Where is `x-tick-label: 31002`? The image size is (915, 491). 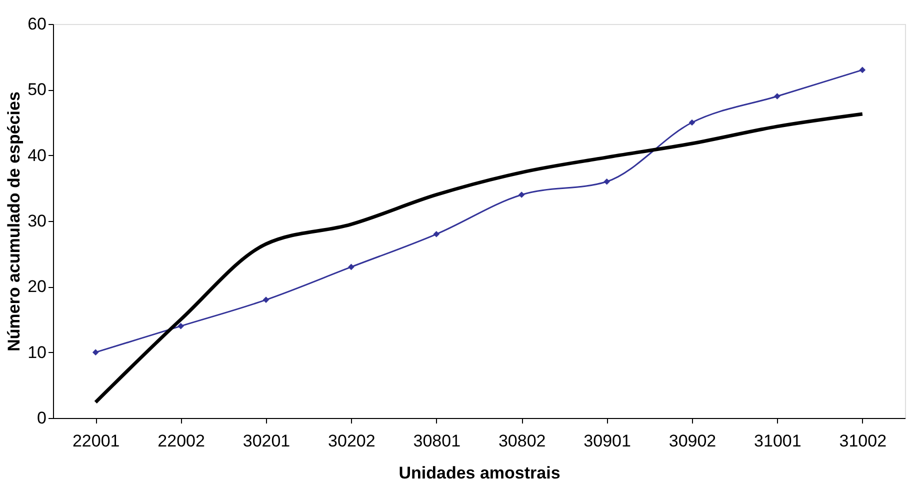 x-tick-label: 31002 is located at coordinates (863, 441).